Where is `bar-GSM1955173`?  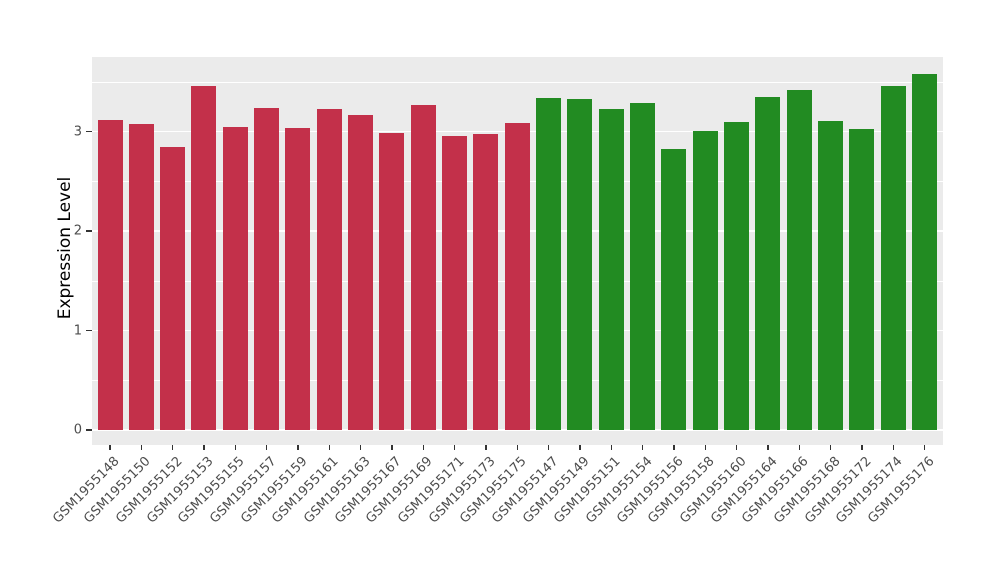 bar-GSM1955173 is located at coordinates (486, 282).